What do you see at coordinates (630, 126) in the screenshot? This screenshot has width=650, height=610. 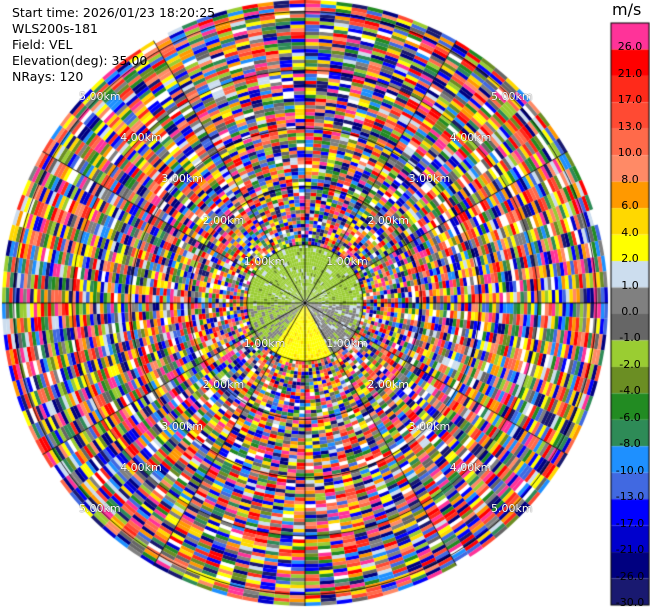 I see `colorbar-tick-label: 13.0` at bounding box center [630, 126].